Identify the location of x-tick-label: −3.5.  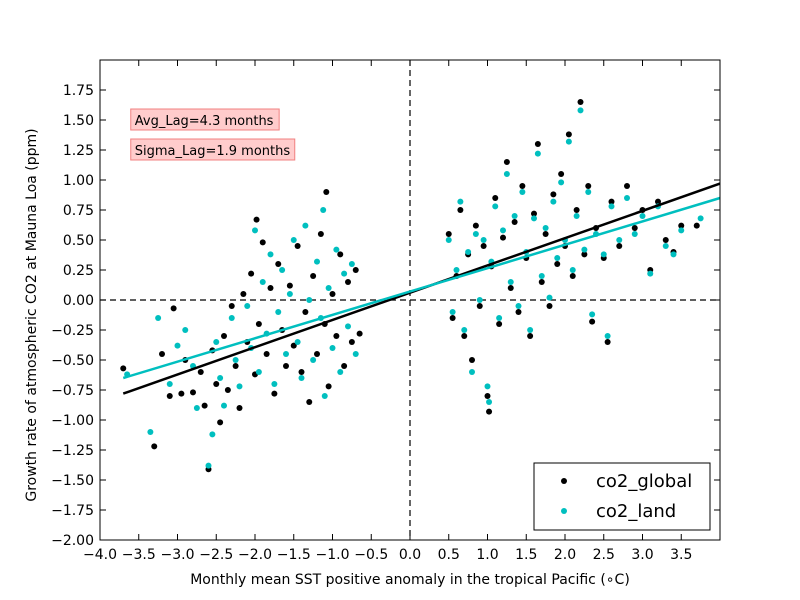
(139, 555).